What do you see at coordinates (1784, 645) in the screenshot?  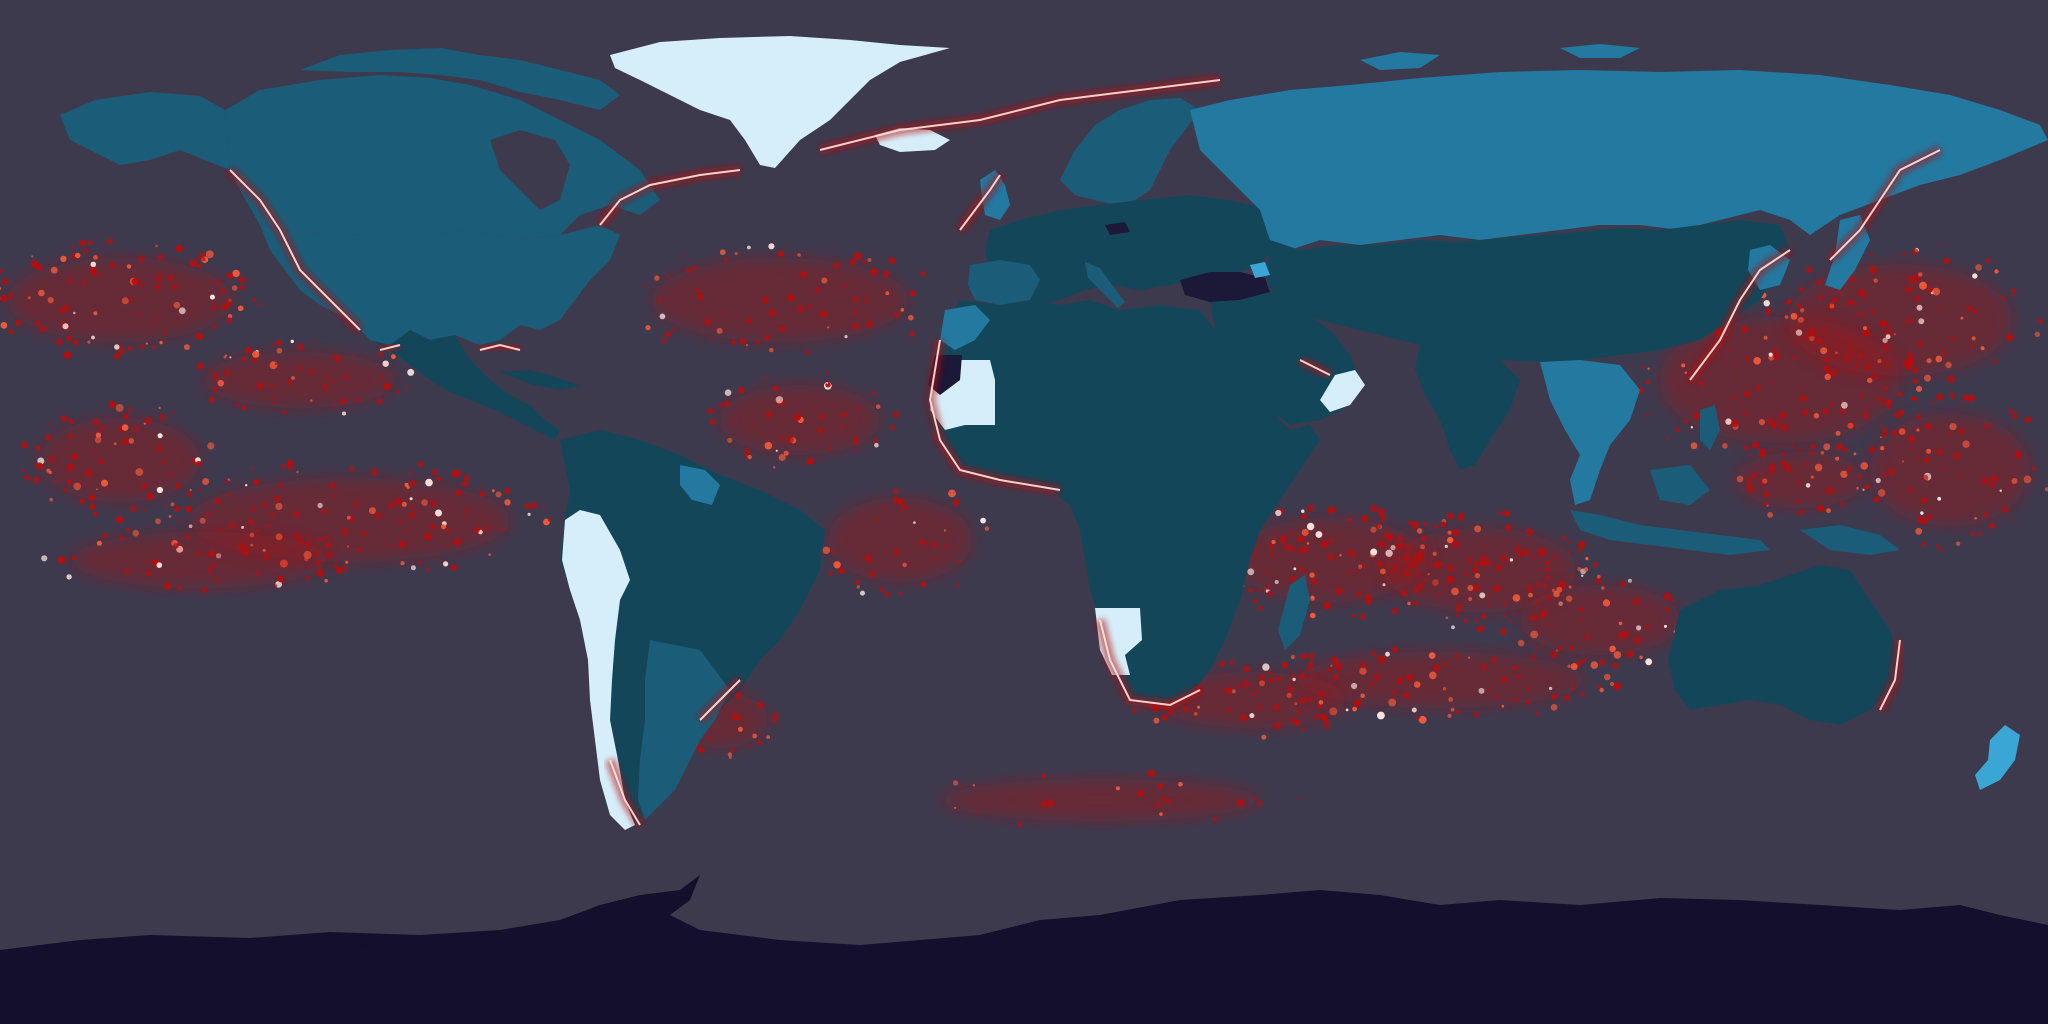 I see `australia` at bounding box center [1784, 645].